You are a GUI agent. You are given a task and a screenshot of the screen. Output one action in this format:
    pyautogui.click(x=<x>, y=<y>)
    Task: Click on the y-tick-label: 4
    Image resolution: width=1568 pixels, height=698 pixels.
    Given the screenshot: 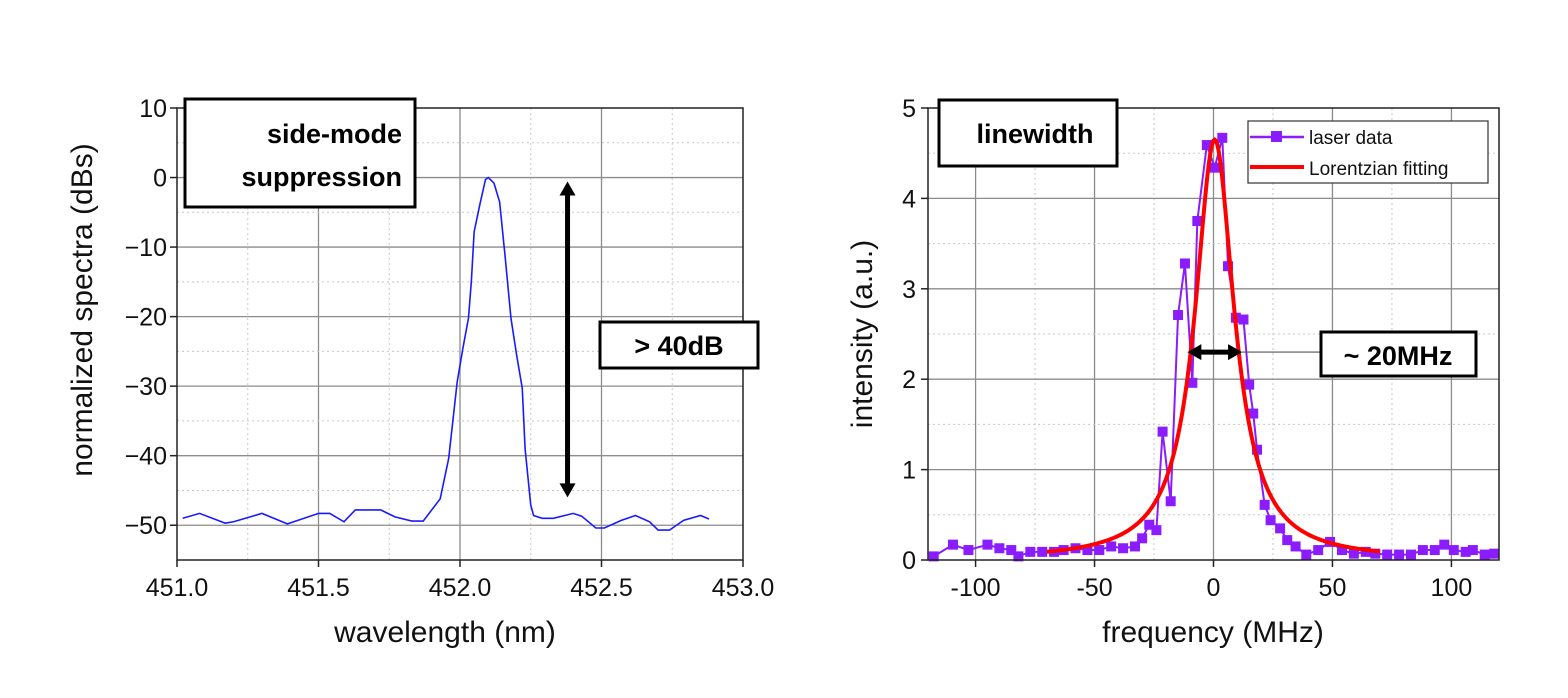 What is the action you would take?
    pyautogui.click(x=909, y=199)
    